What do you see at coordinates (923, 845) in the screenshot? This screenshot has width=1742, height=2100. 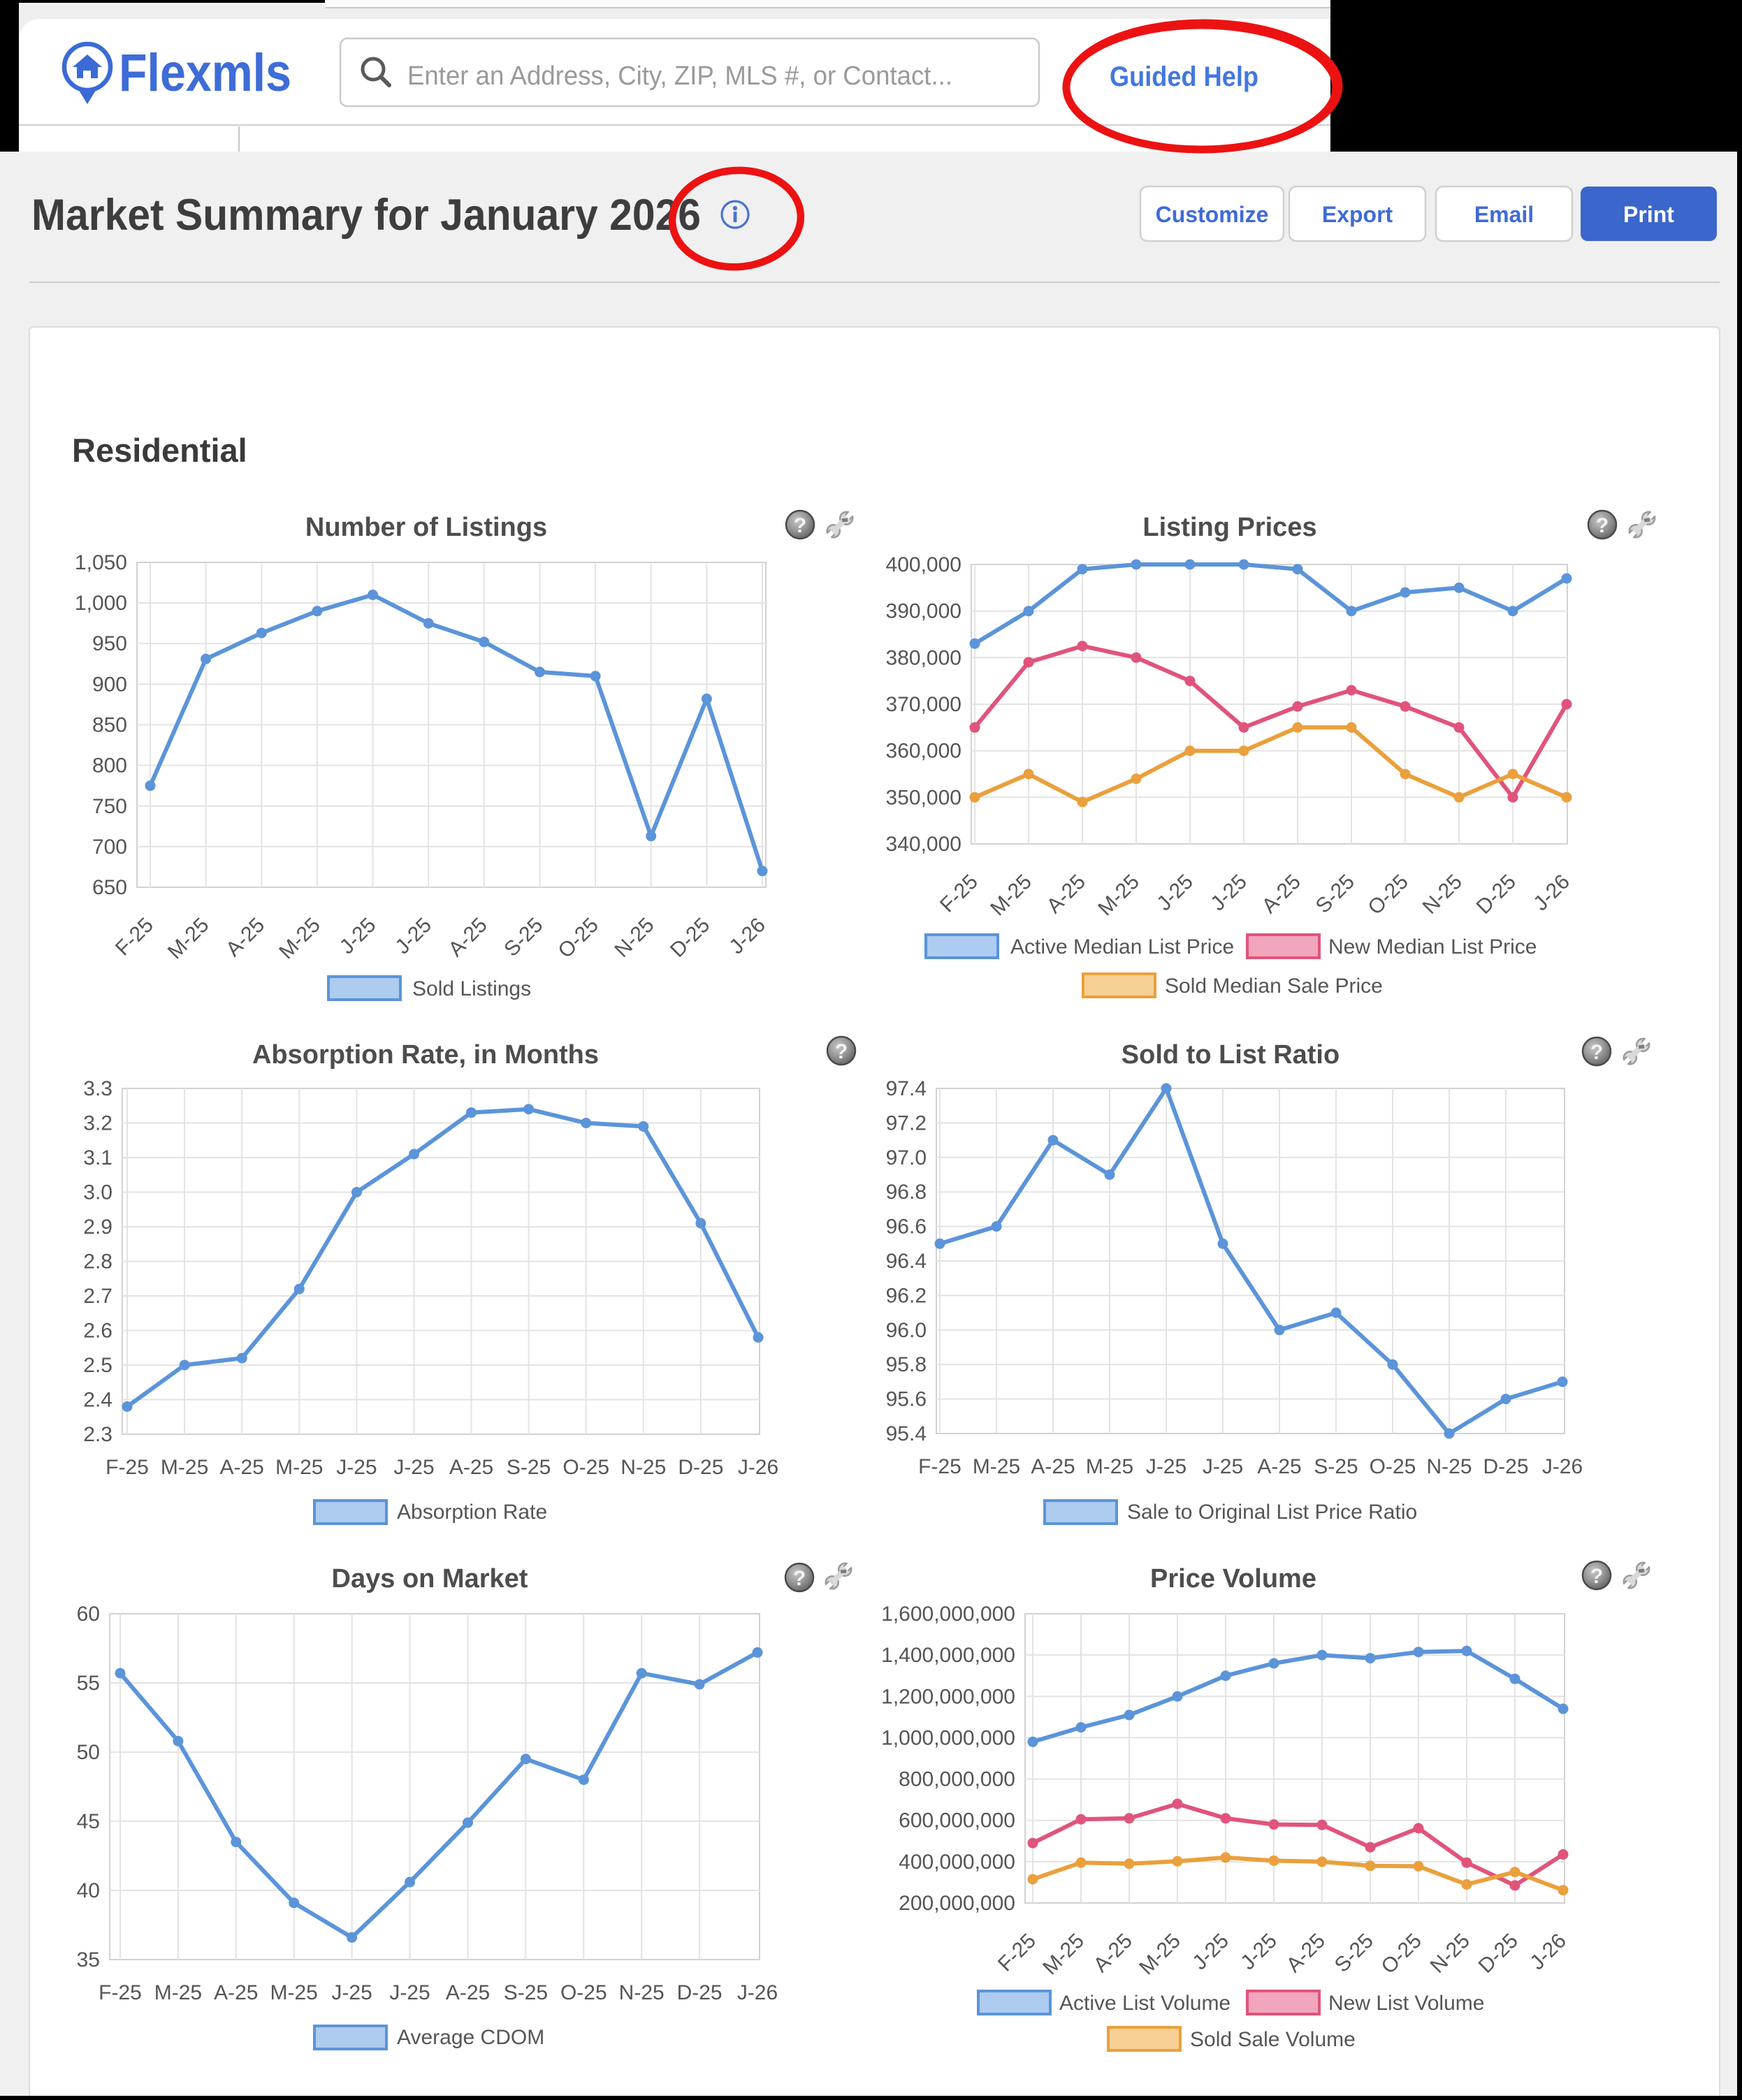 I see `svg-text: 340,000` at bounding box center [923, 845].